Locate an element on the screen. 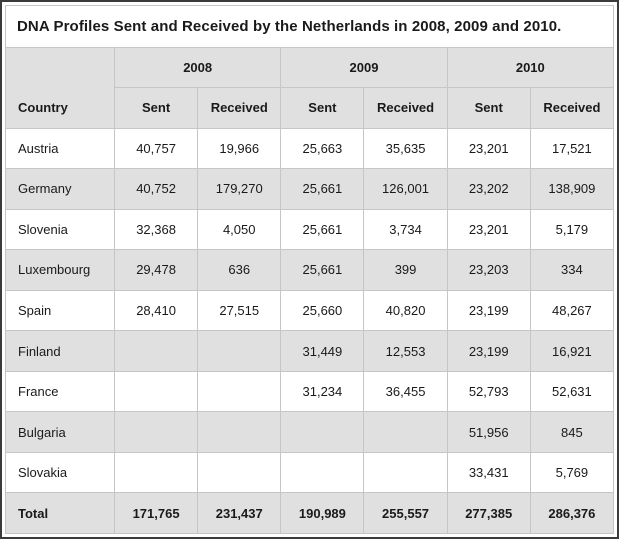 Image resolution: width=619 pixels, height=539 pixels. value-cell: 51,956 is located at coordinates (488, 432).